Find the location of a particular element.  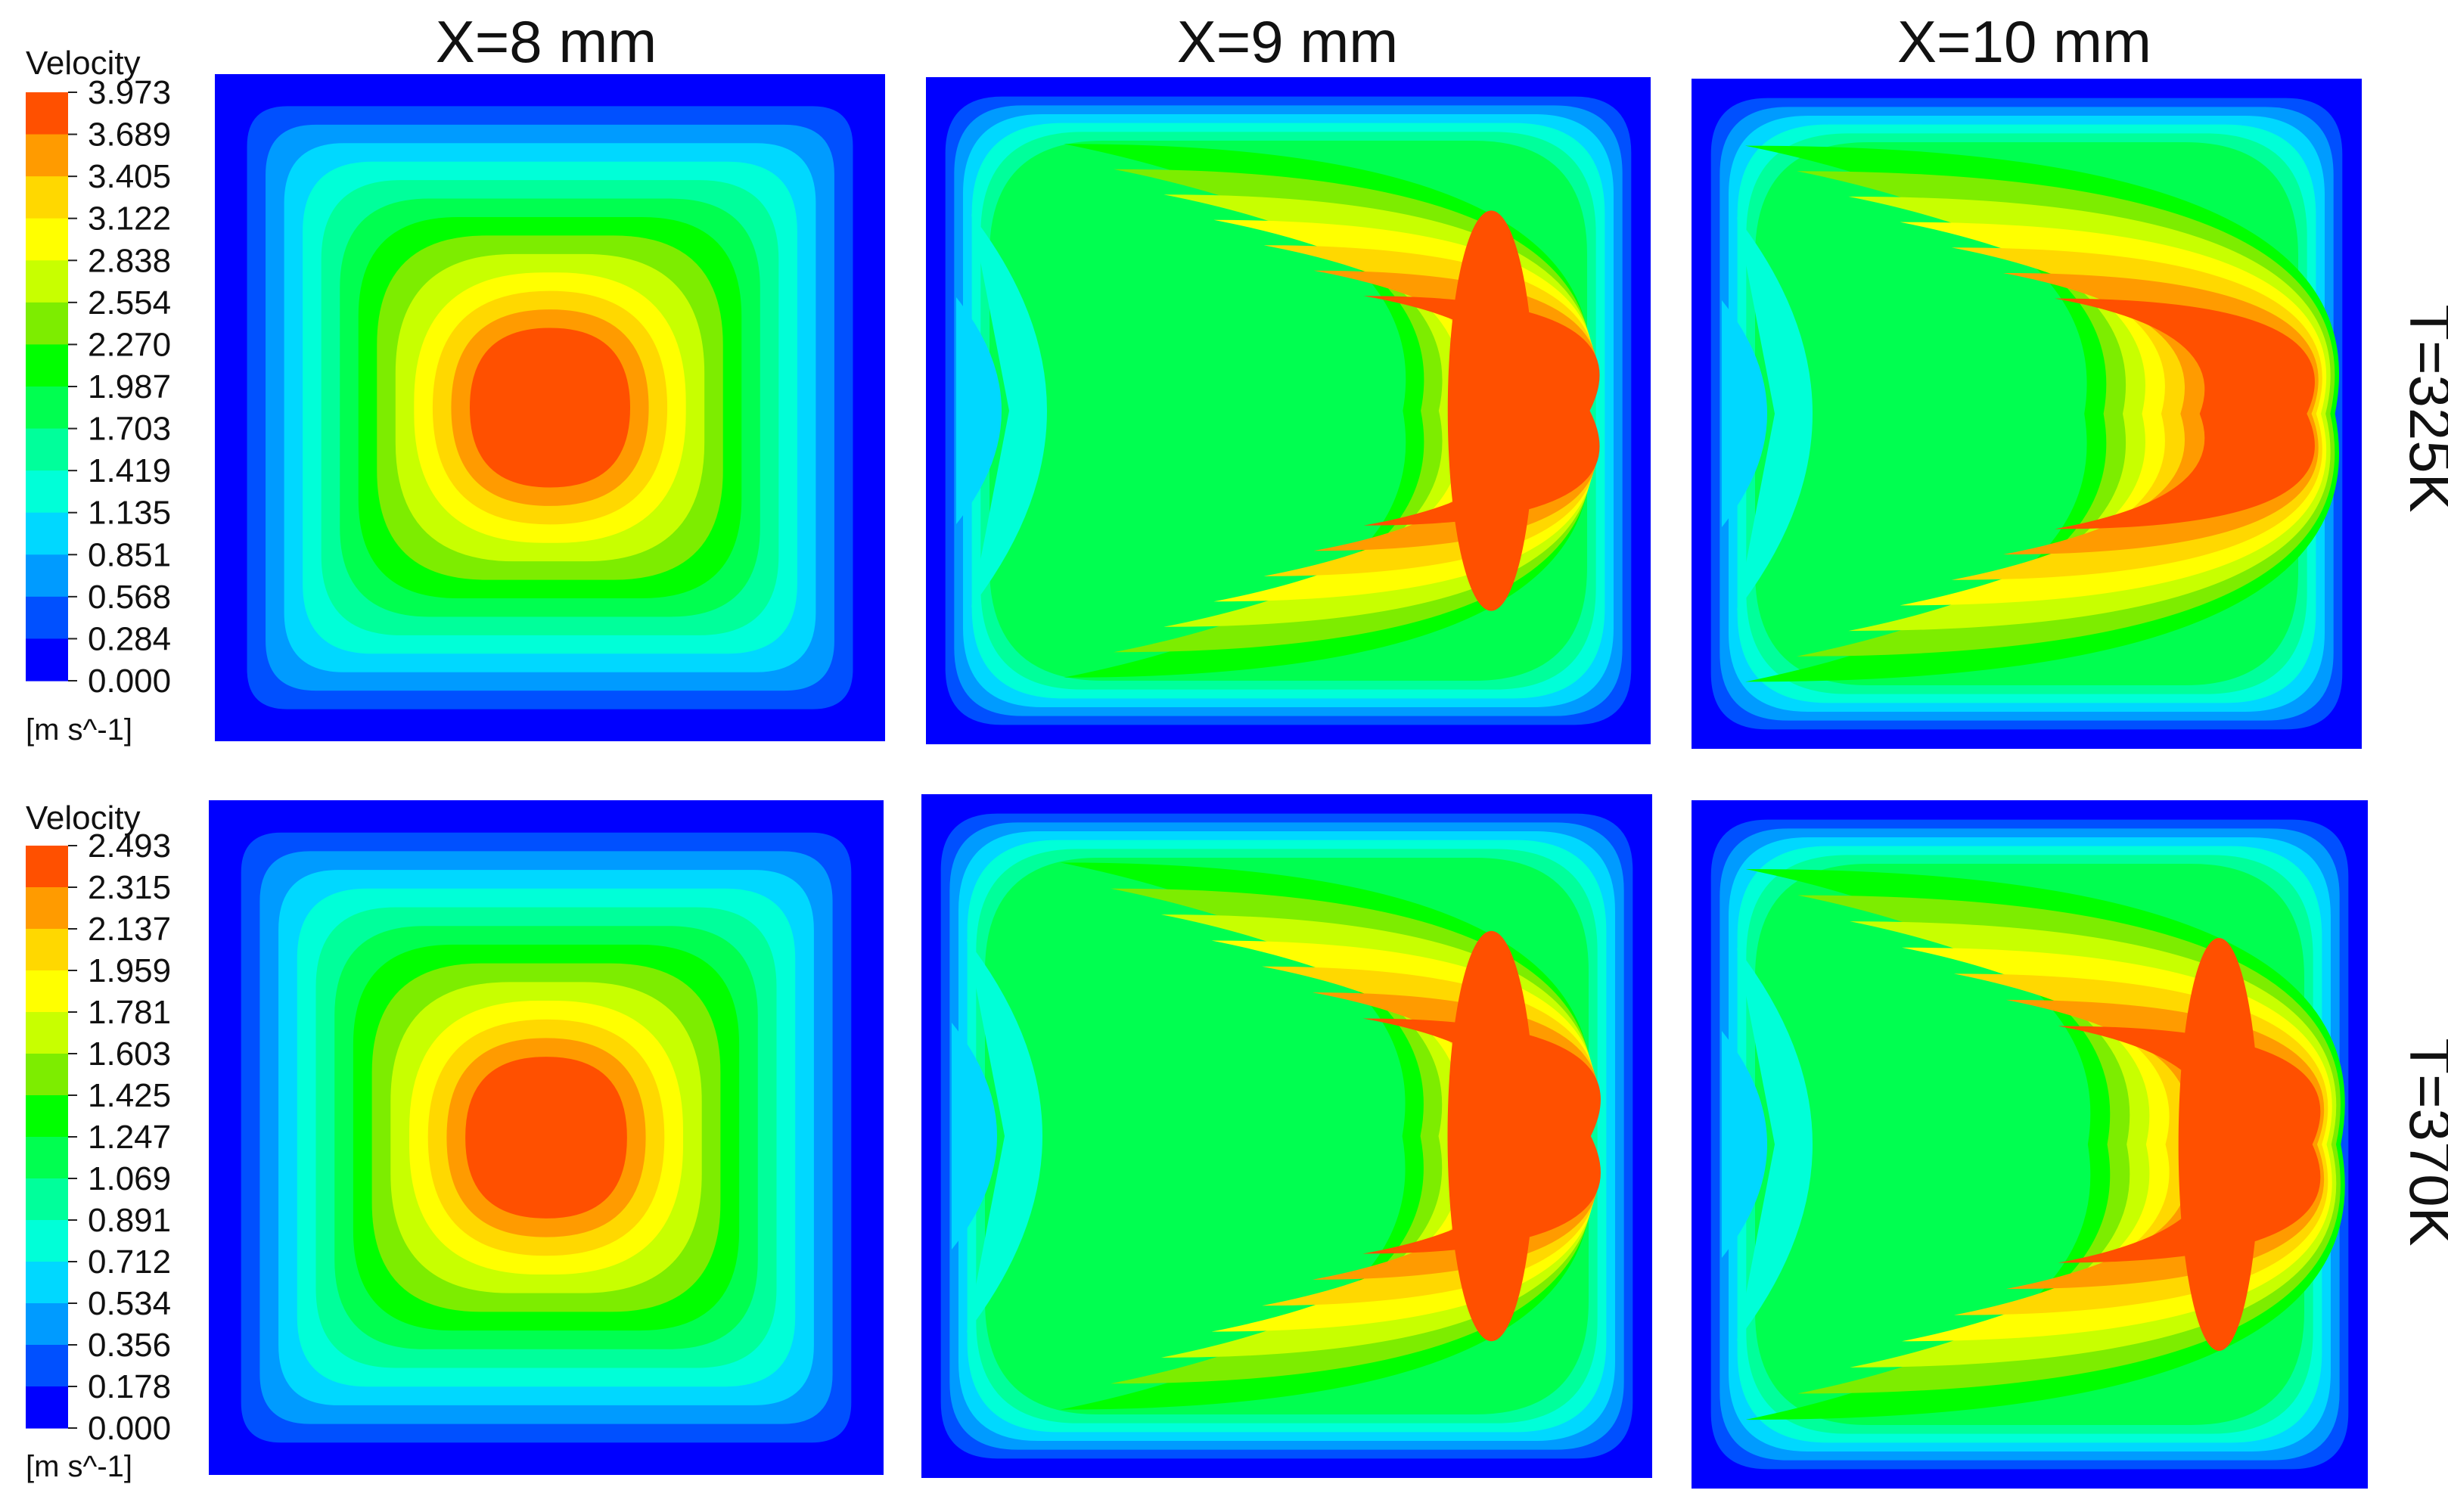

colorbar-tick-label: 1.419 is located at coordinates (129, 470).